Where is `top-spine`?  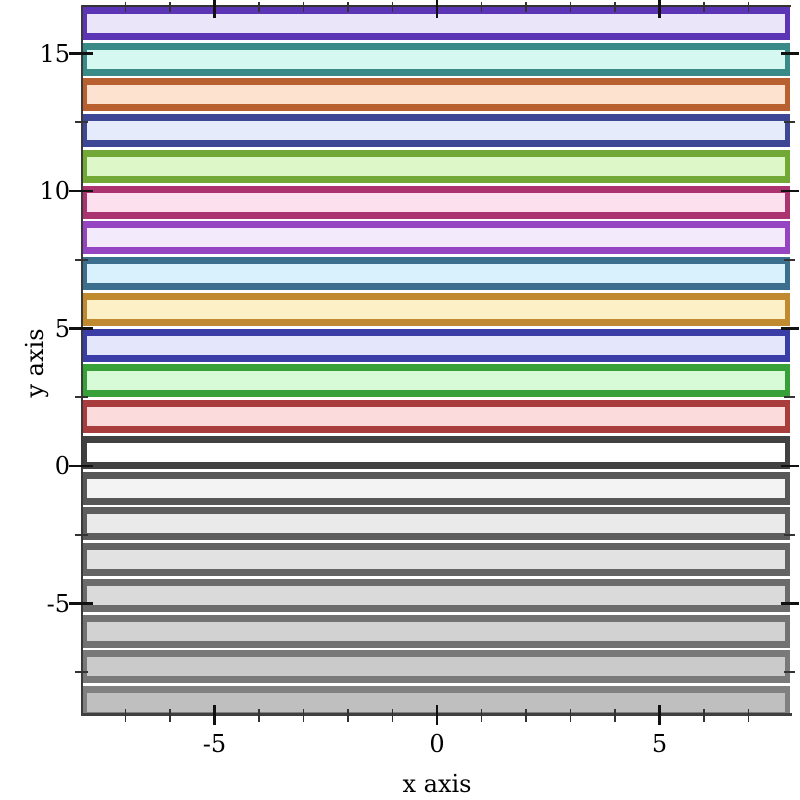 top-spine is located at coordinates (435, 6).